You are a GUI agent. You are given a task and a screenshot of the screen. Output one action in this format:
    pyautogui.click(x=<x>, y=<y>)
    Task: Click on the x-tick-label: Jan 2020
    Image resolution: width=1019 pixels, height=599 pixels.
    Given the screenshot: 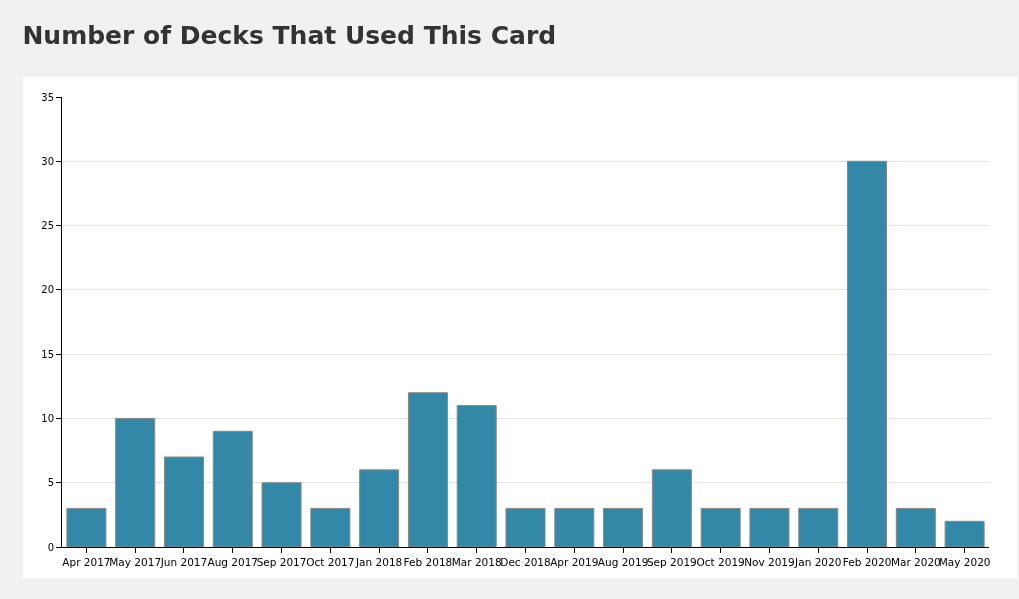 What is the action you would take?
    pyautogui.click(x=818, y=561)
    